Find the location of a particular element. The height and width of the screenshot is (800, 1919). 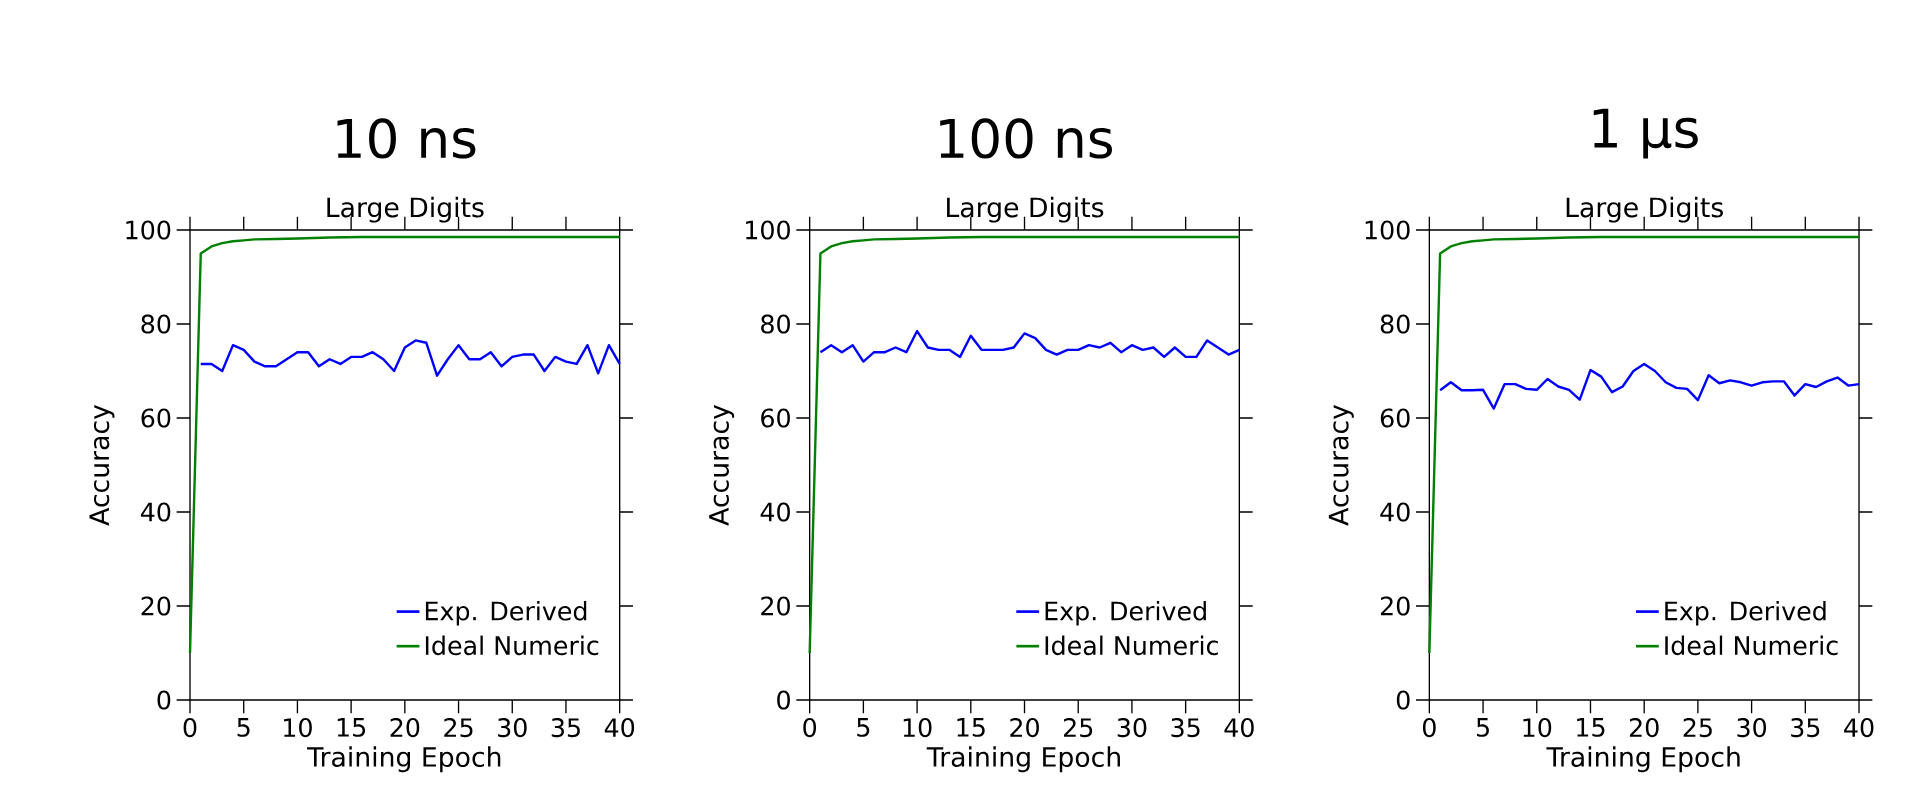

chart-title: 100 ns is located at coordinates (1026, 138).